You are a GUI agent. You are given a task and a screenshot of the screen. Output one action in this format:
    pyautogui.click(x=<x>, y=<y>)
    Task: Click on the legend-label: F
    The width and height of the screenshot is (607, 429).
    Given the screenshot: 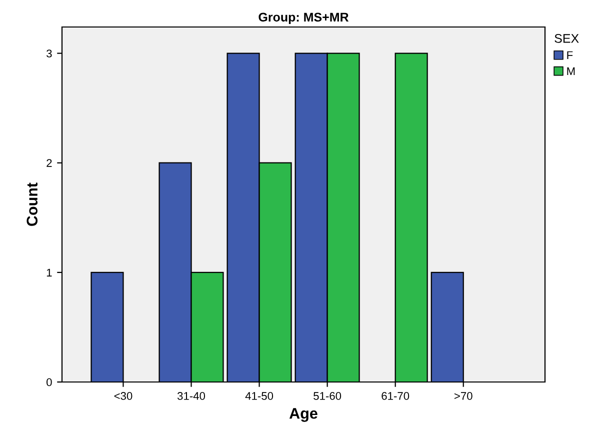 What is the action you would take?
    pyautogui.click(x=570, y=55)
    